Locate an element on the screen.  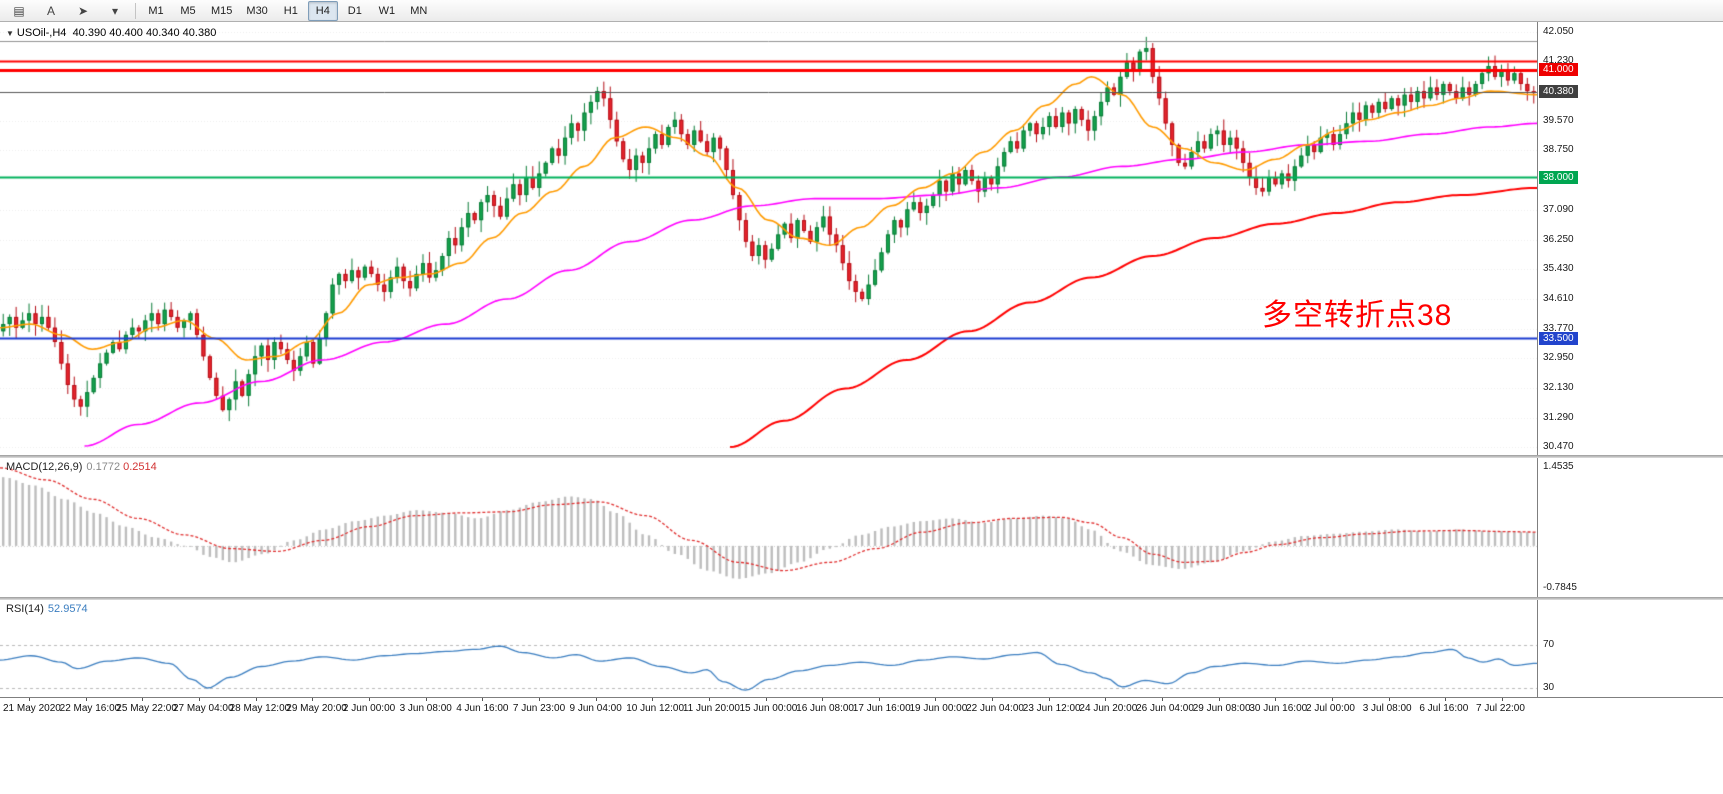
rsi-canvas is located at coordinates (768, 648).